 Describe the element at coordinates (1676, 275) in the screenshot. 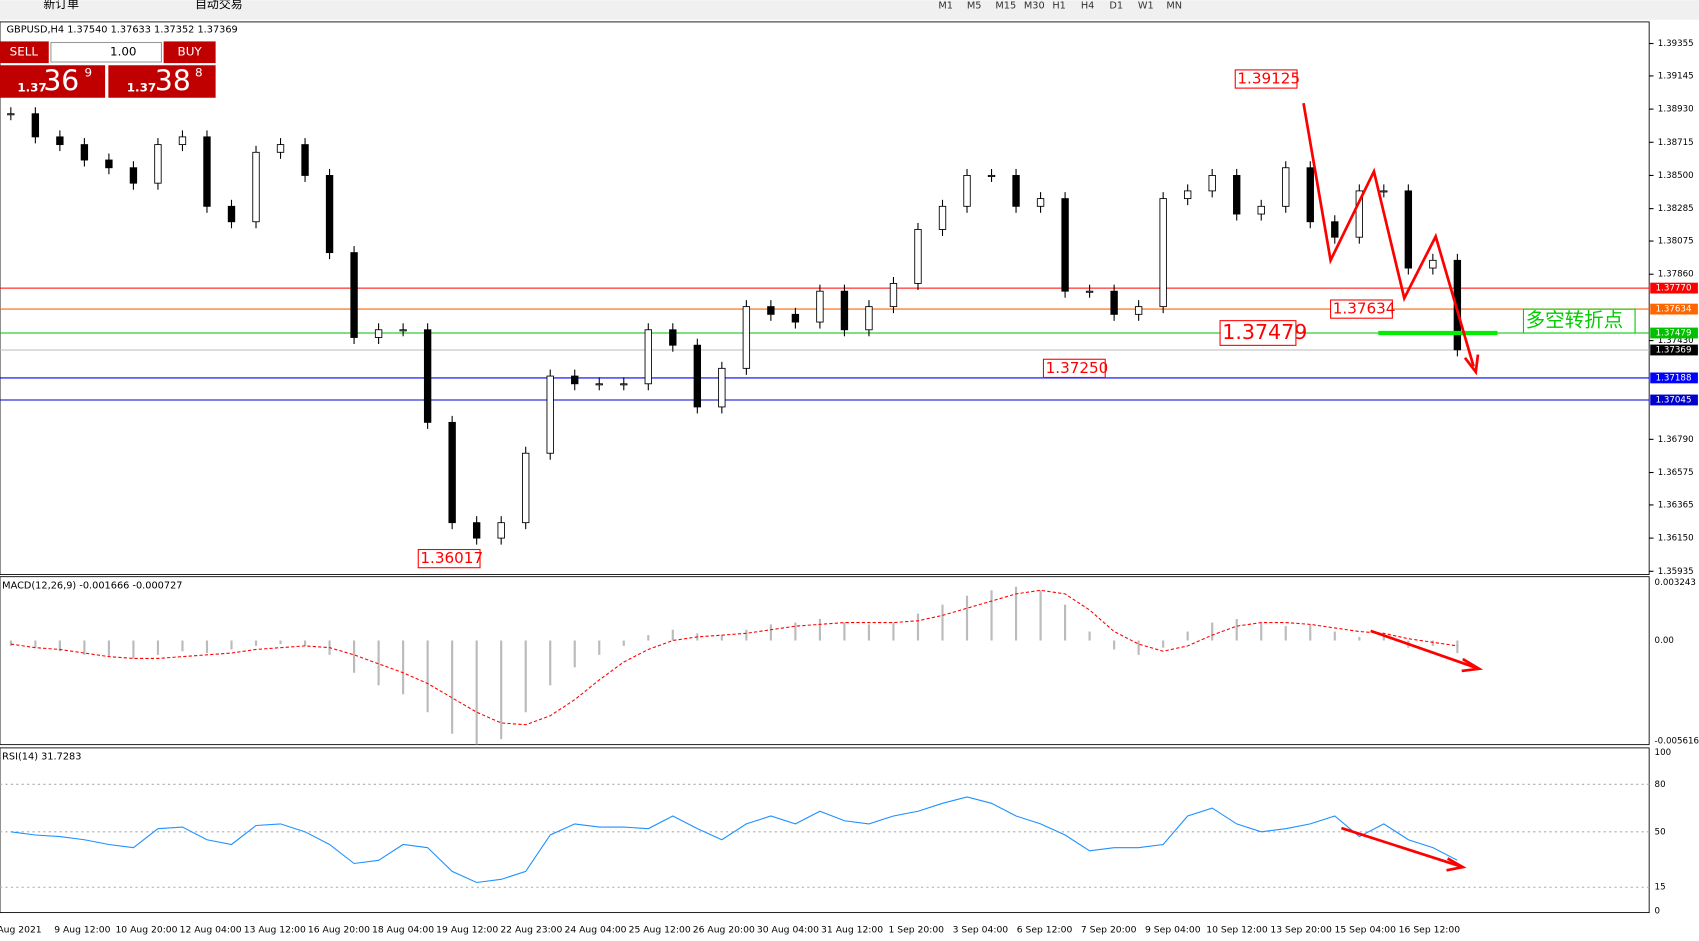

I see `y-tick-label: 1.37860` at that location.